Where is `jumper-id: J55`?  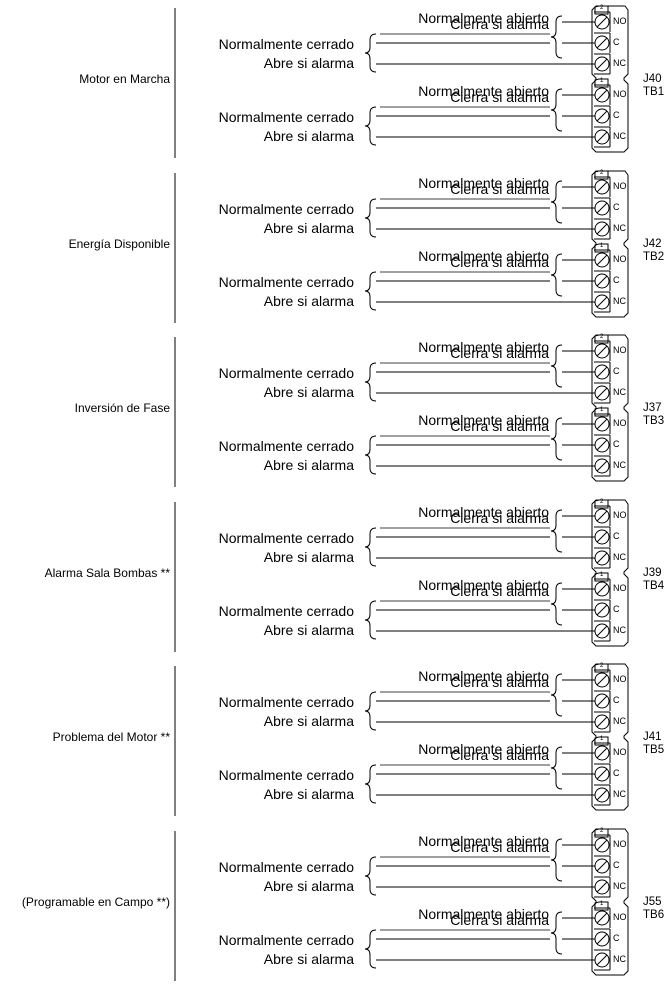
jumper-id: J55 is located at coordinates (652, 901).